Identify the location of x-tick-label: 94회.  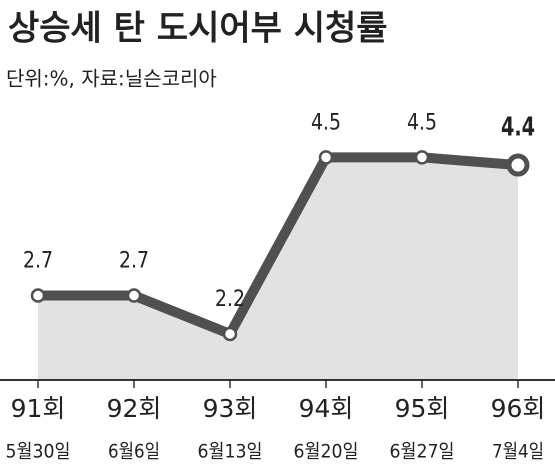
(326, 408).